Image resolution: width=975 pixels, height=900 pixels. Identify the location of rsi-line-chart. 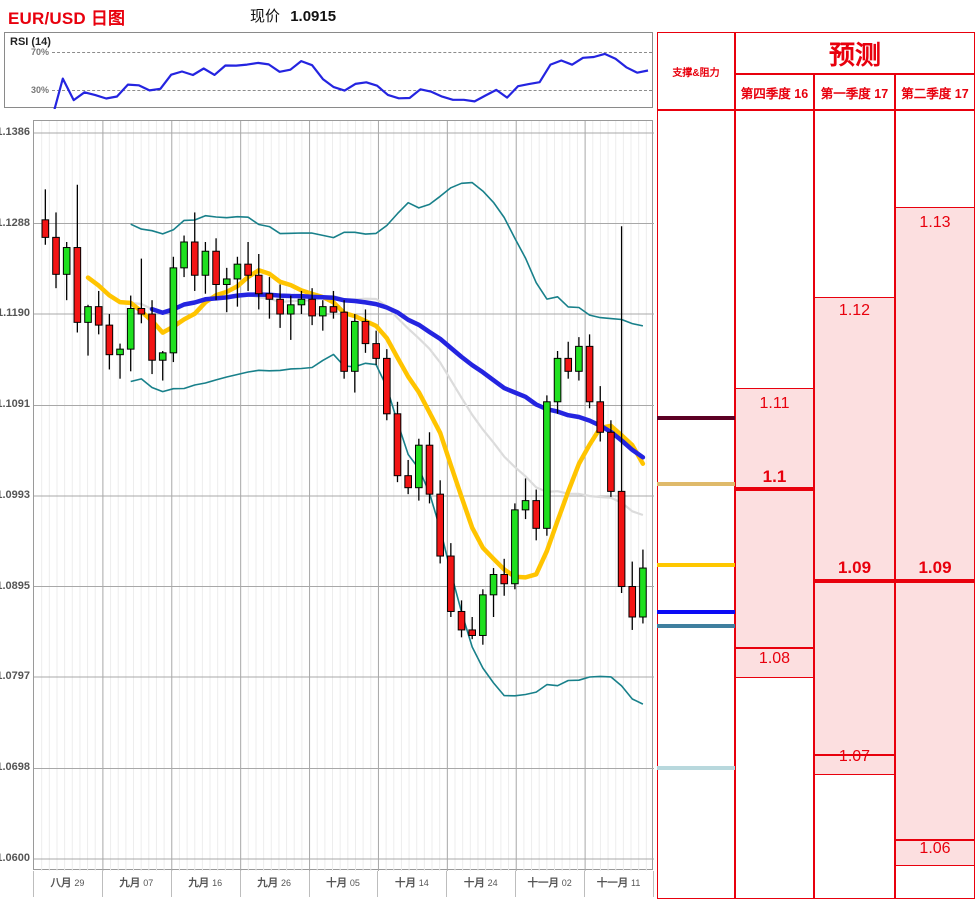
(351, 80).